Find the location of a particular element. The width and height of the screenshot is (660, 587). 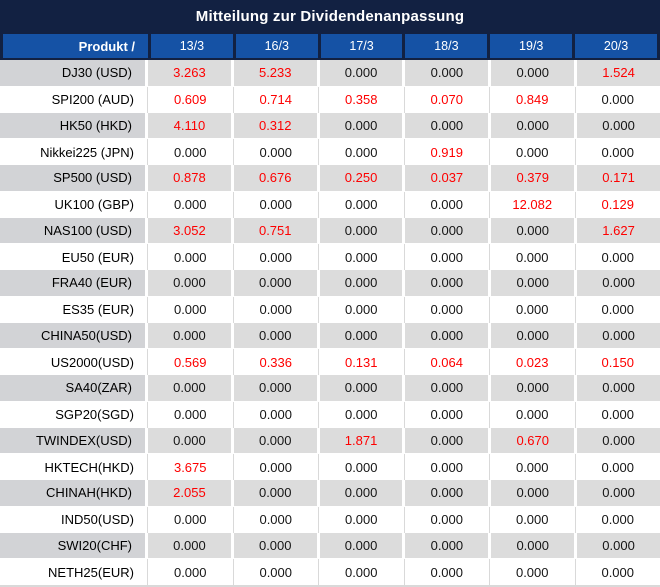

product-cell: SWI20(CHF) is located at coordinates (74, 545).